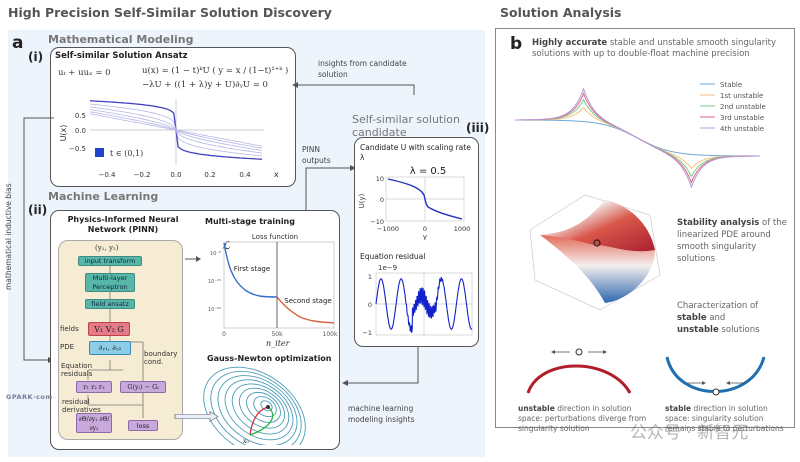  What do you see at coordinates (381, 414) in the screenshot?
I see `ml-insights-label: machine learning modeling insights` at bounding box center [381, 414].